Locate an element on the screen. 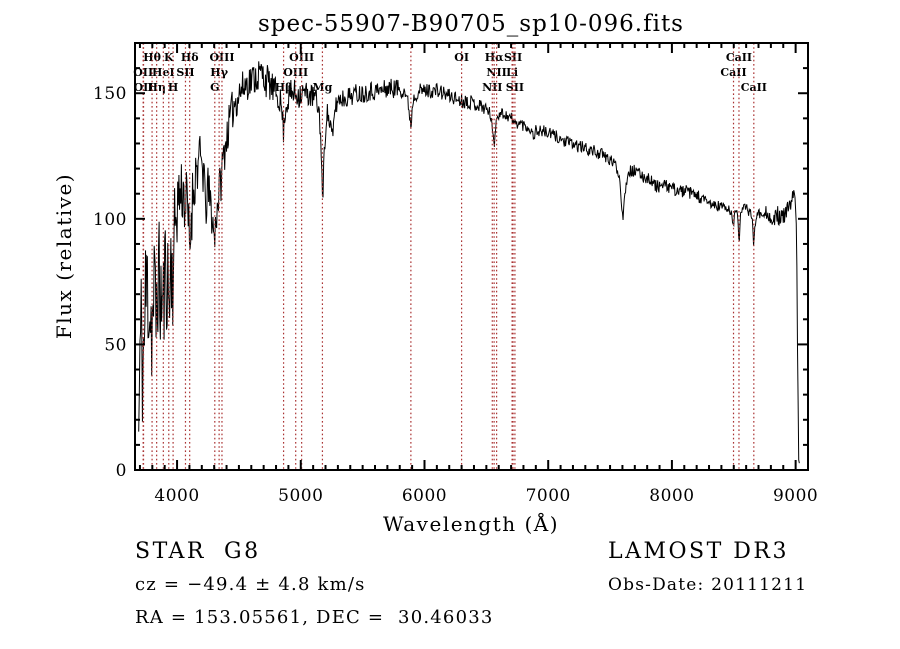 The width and height of the screenshot is (900, 649). spectral-line-label: Hη is located at coordinates (156, 87).